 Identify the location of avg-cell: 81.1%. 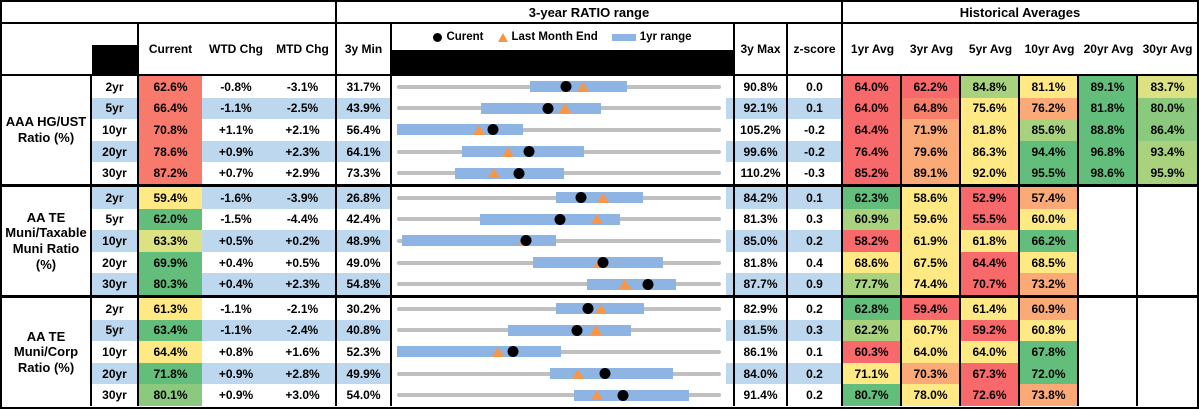
(1049, 87).